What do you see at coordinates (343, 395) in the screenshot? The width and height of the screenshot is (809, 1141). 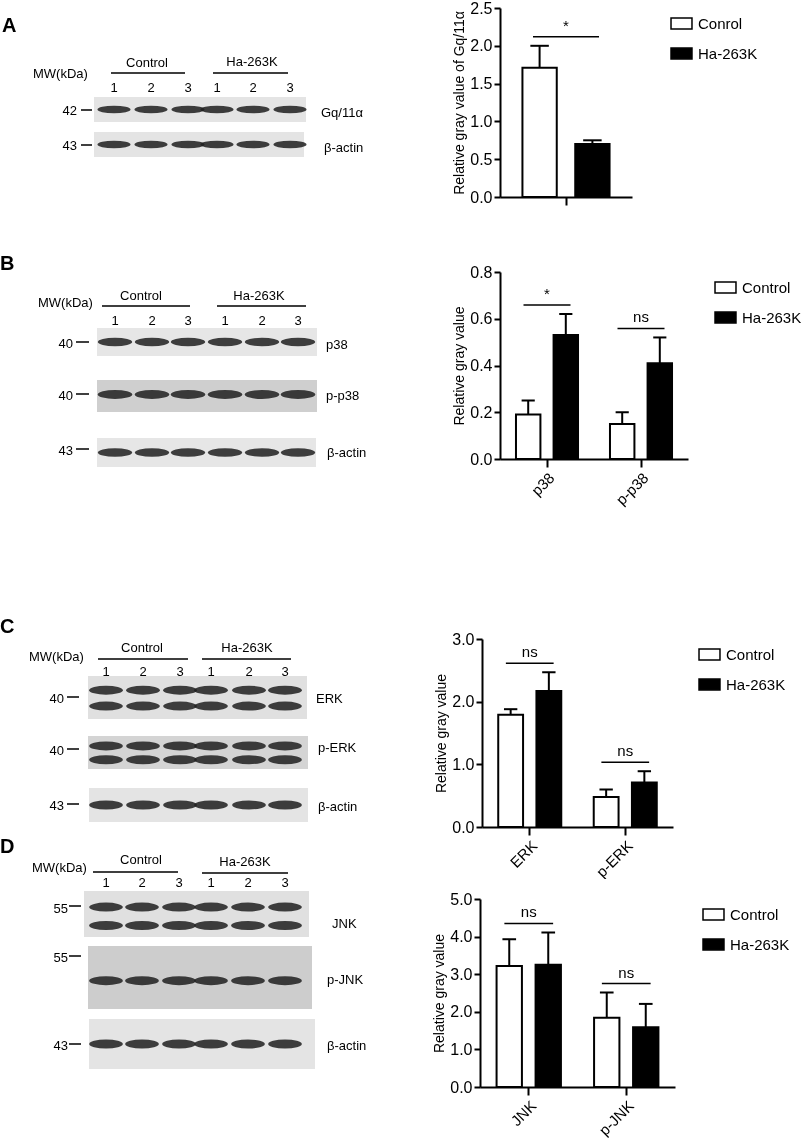 I see `text: p-p38` at bounding box center [343, 395].